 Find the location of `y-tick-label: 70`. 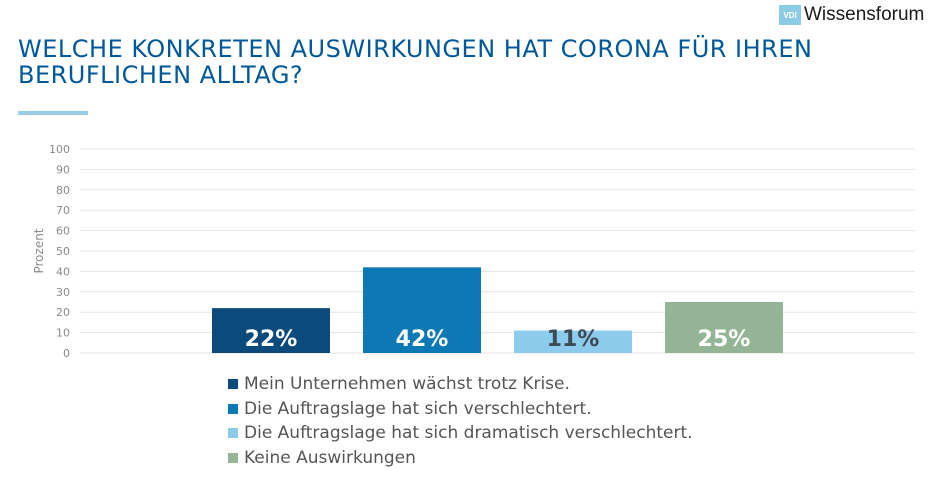

y-tick-label: 70 is located at coordinates (63, 210).